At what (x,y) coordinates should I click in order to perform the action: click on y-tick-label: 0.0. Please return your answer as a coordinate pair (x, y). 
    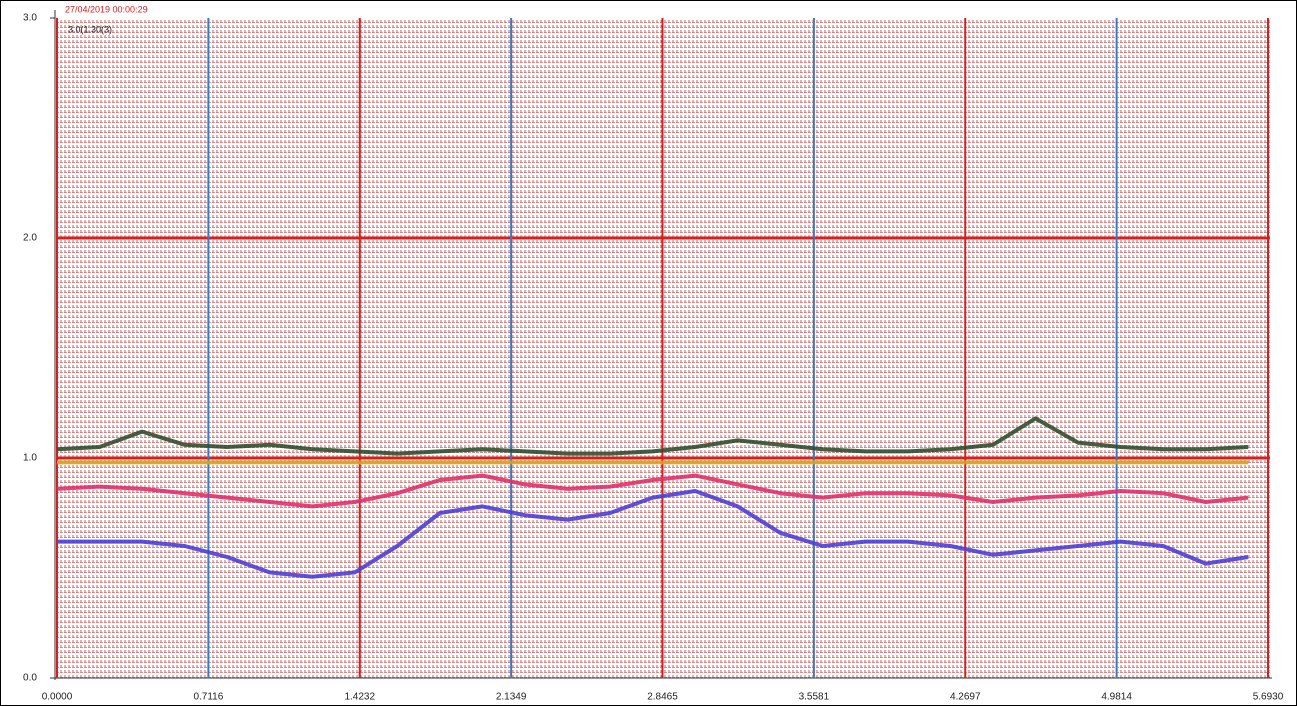
    Looking at the image, I should click on (30, 678).